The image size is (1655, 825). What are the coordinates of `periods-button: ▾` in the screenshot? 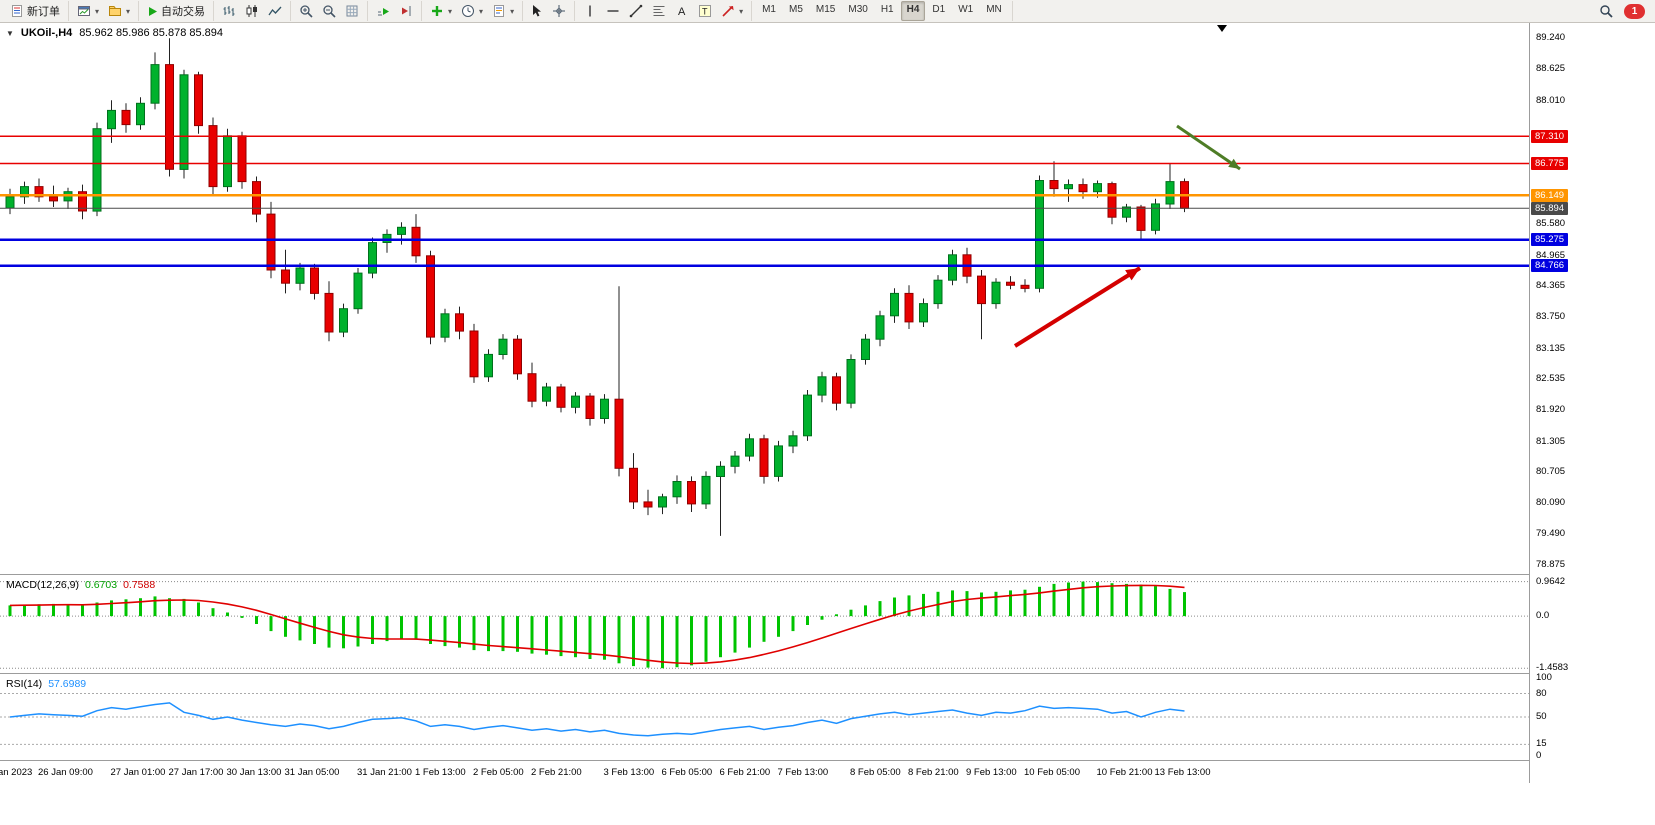 It's located at (472, 11).